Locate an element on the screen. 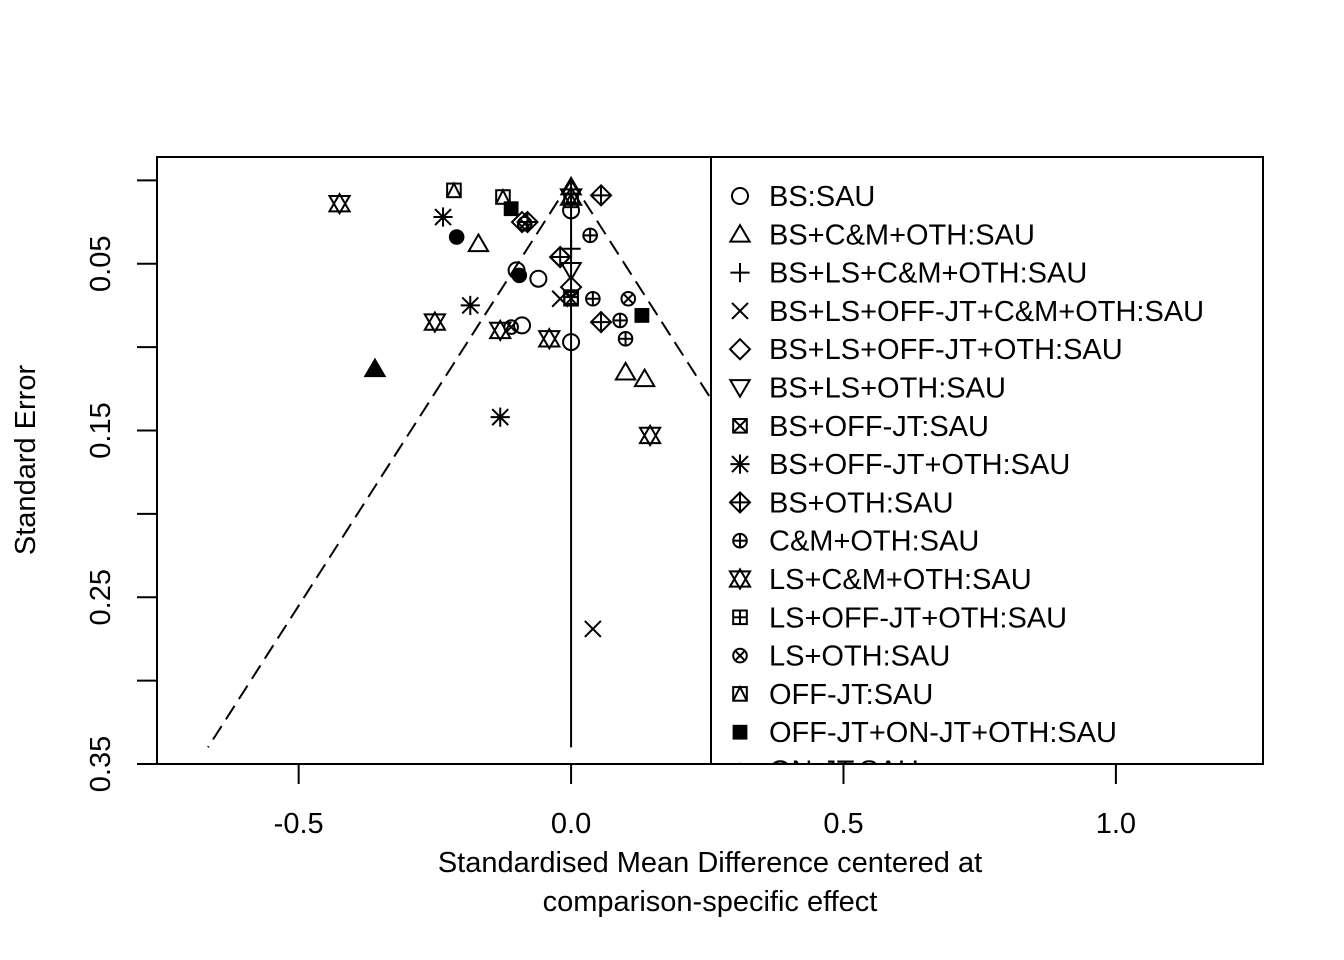 The width and height of the screenshot is (1344, 960). legend-item: LS+C&M+OTH:SAU is located at coordinates (880, 580).